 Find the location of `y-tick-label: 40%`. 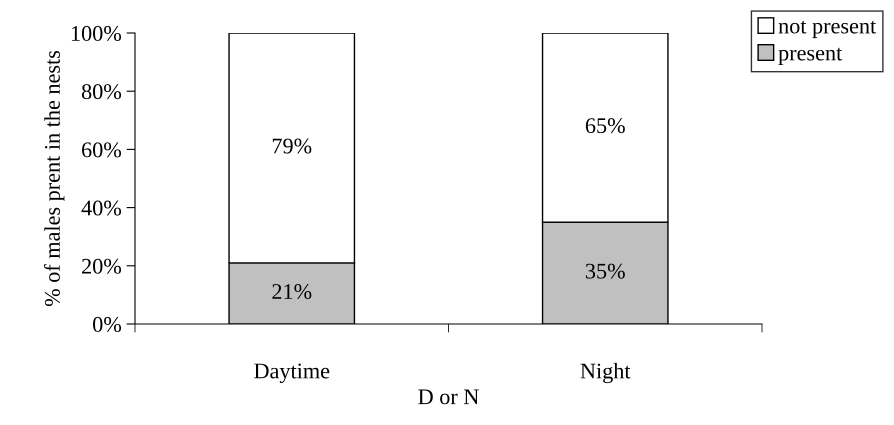

y-tick-label: 40% is located at coordinates (102, 208).